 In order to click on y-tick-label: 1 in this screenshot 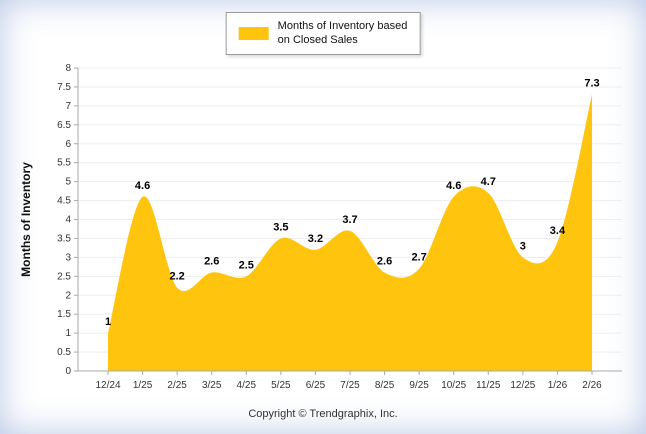, I will do `click(68, 333)`.